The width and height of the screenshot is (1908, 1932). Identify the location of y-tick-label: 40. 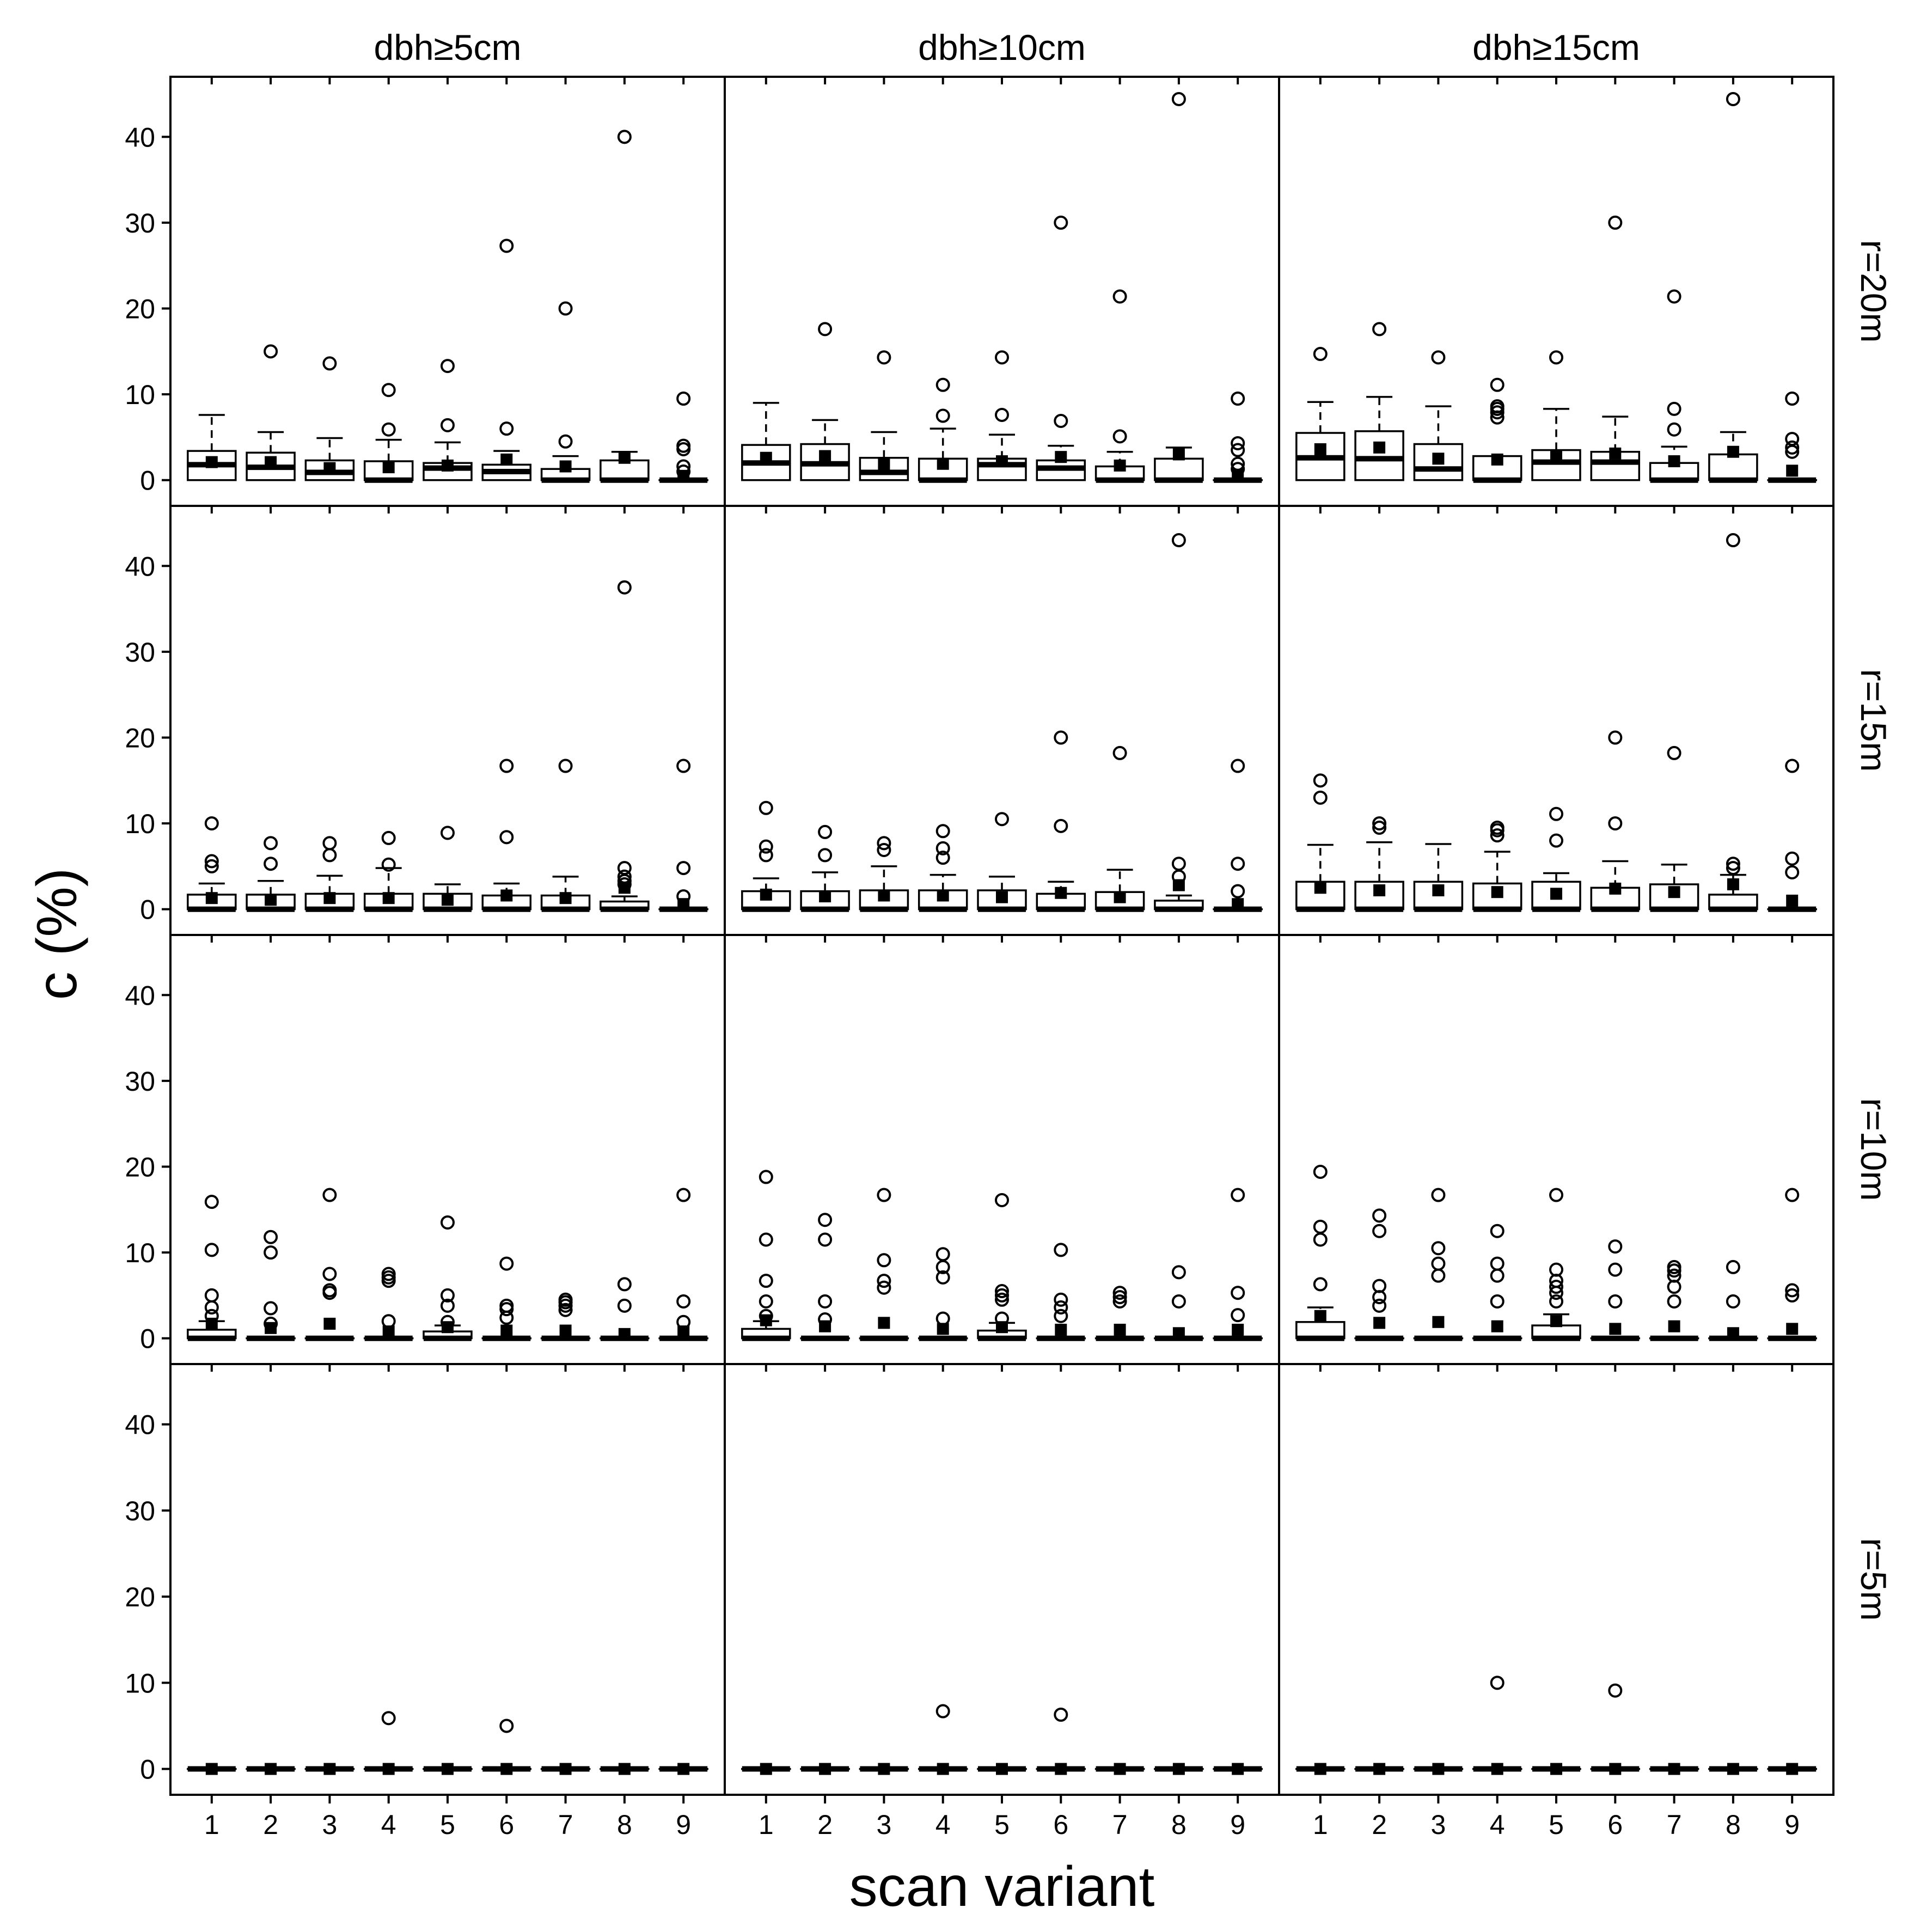
(140, 137).